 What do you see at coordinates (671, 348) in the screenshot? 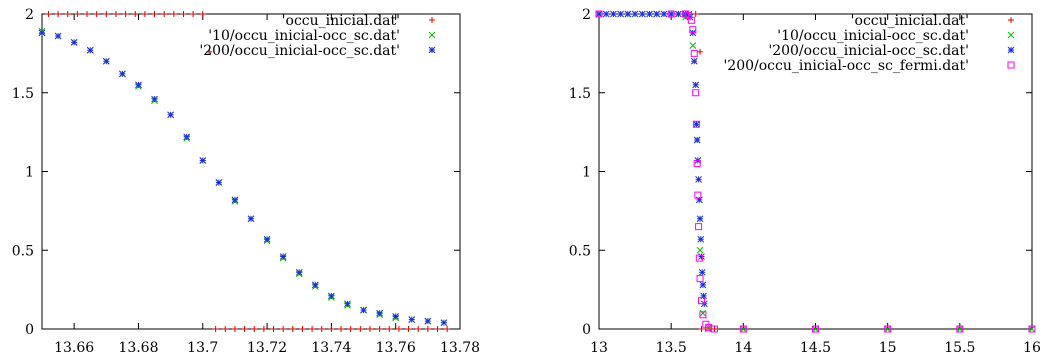
I see `x-tick-label: 13.5` at bounding box center [671, 348].